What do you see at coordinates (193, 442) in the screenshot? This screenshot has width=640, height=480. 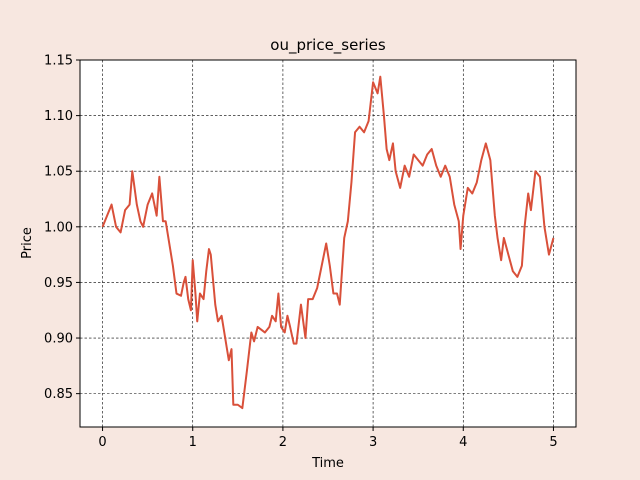 I see `x-tick-label: 1` at bounding box center [193, 442].